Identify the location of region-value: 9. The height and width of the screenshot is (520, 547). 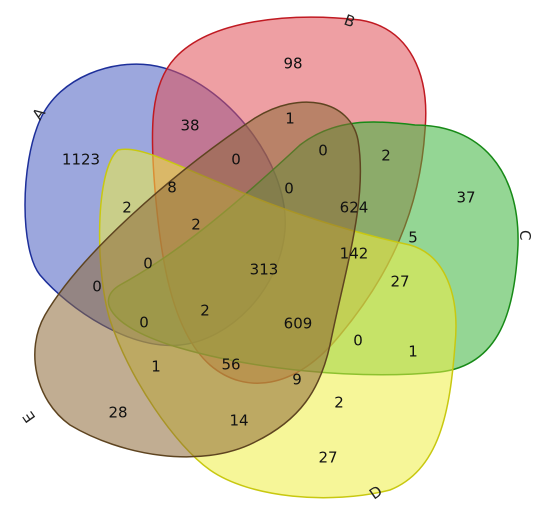
(297, 380).